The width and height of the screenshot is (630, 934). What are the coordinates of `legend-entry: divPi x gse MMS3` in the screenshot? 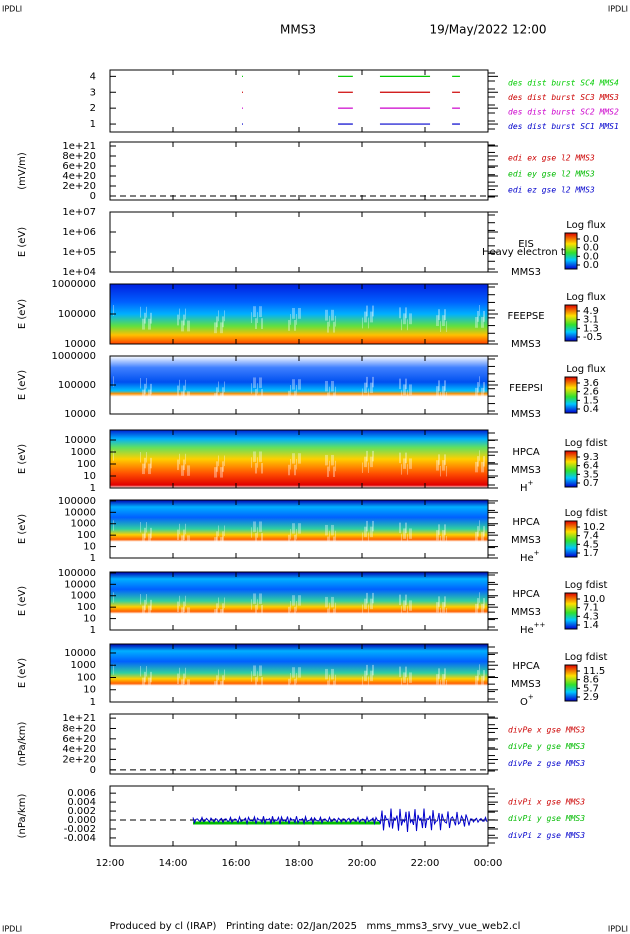 It's located at (546, 802).